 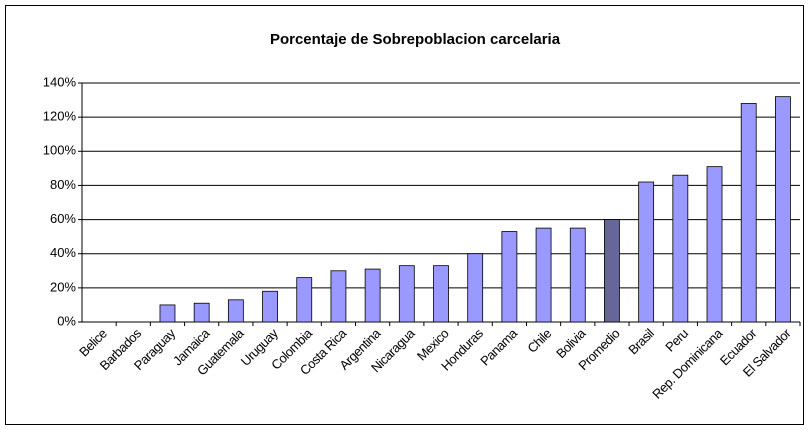 What do you see at coordinates (60, 81) in the screenshot?
I see `y-tick-label: 140%` at bounding box center [60, 81].